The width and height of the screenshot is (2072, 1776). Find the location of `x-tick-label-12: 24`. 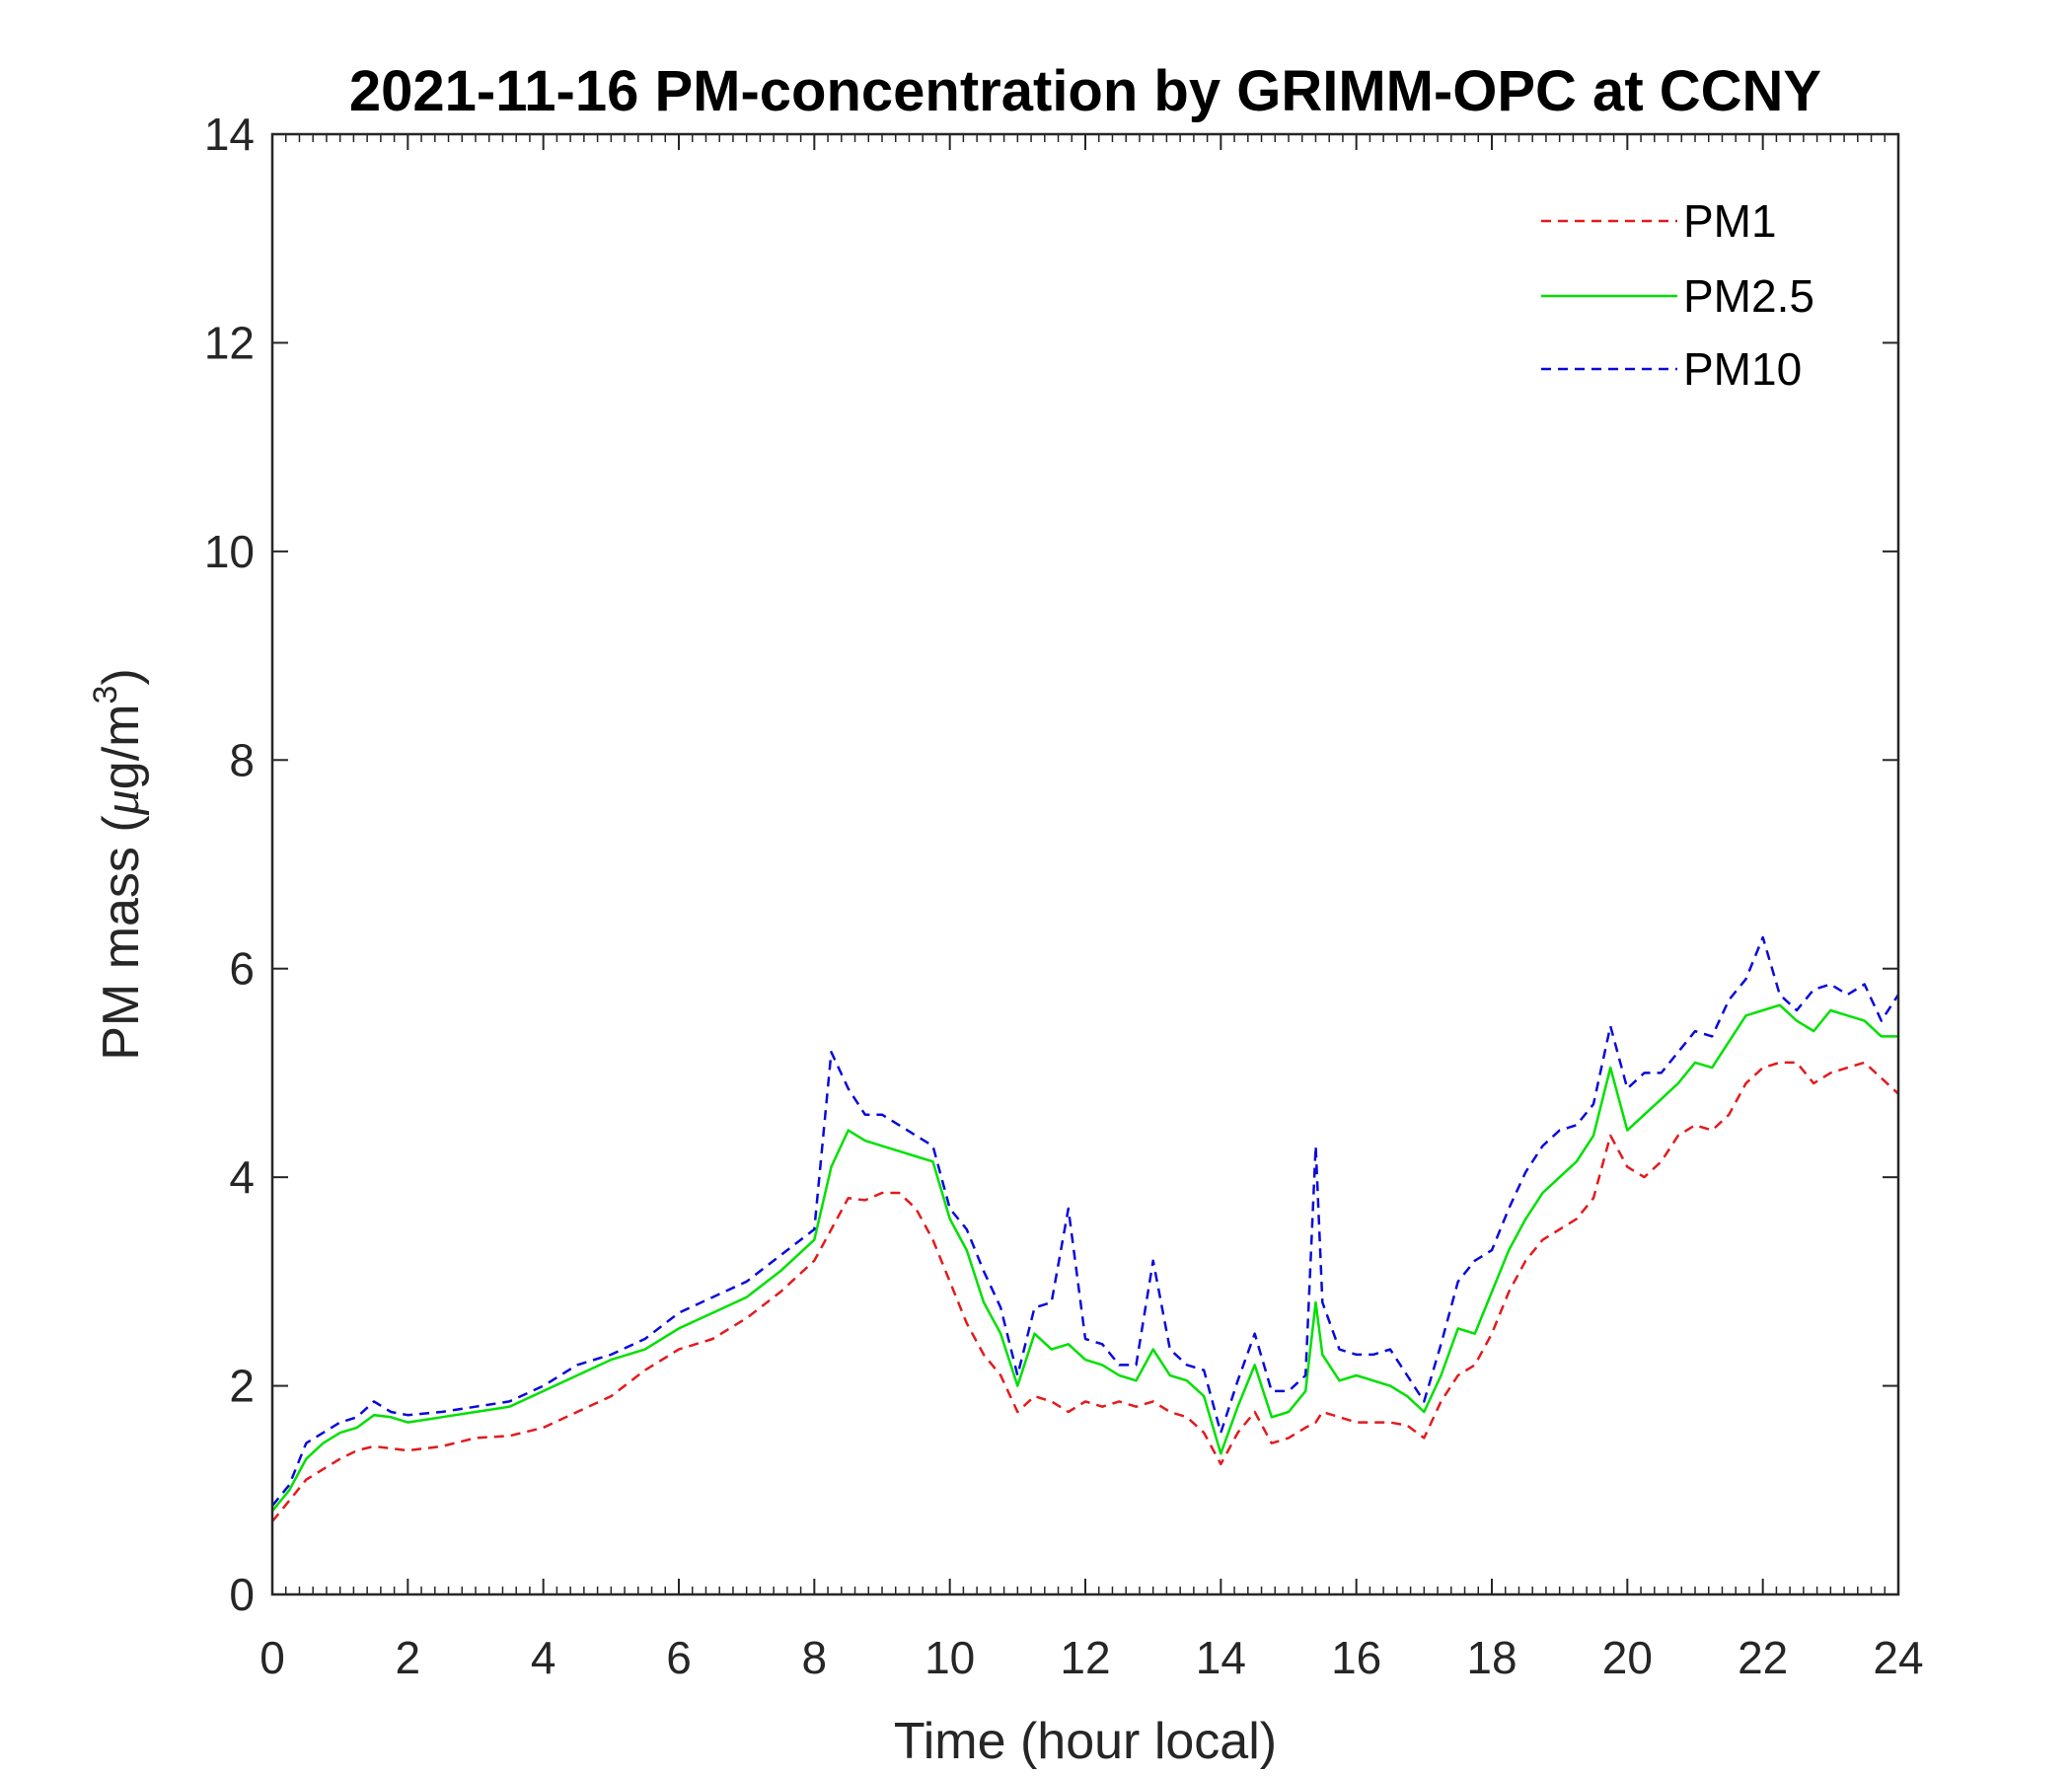

x-tick-label-12: 24 is located at coordinates (1898, 1658).